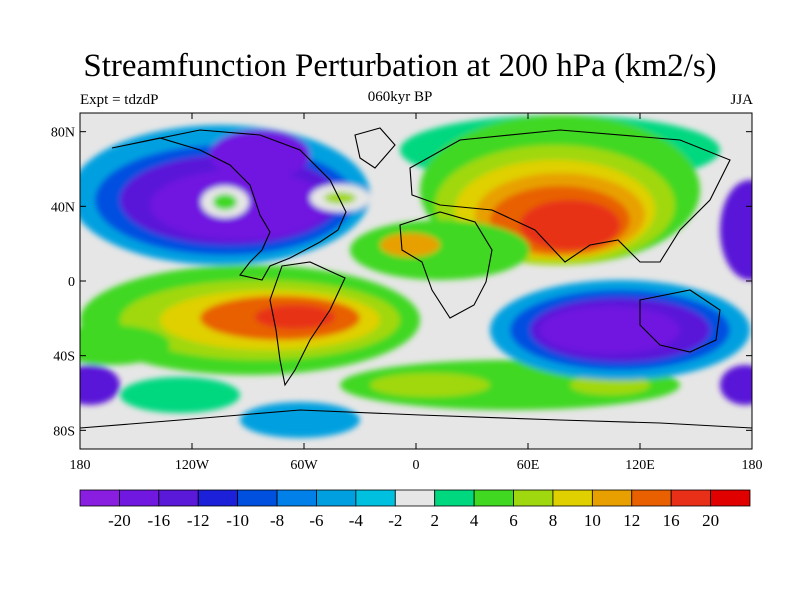 The image size is (800, 600). Describe the element at coordinates (395, 520) in the screenshot. I see `colorbar-label: -2` at that location.